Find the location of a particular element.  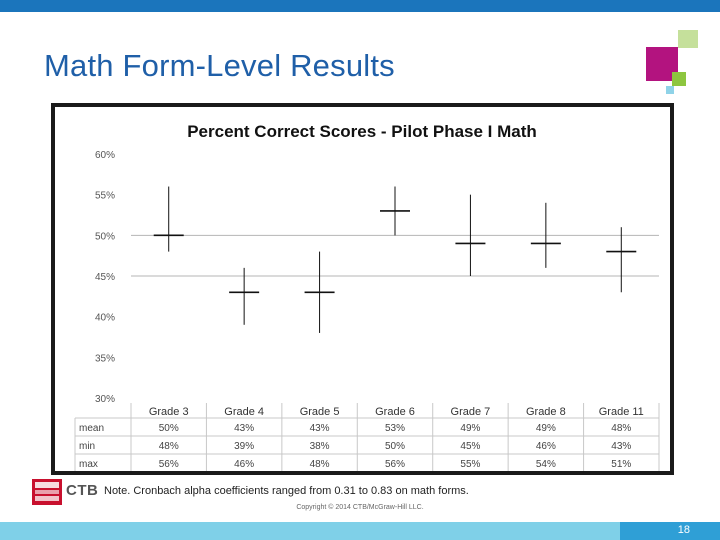

y-tick-label: 60% is located at coordinates (105, 155).